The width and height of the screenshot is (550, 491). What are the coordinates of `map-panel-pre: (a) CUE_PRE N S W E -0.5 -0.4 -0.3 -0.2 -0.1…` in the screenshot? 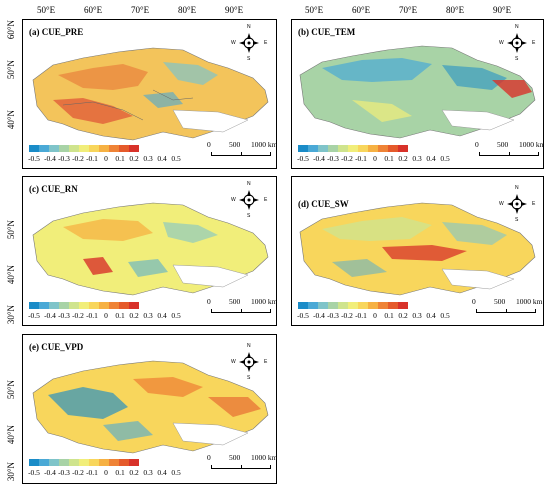 It's located at (149, 94).